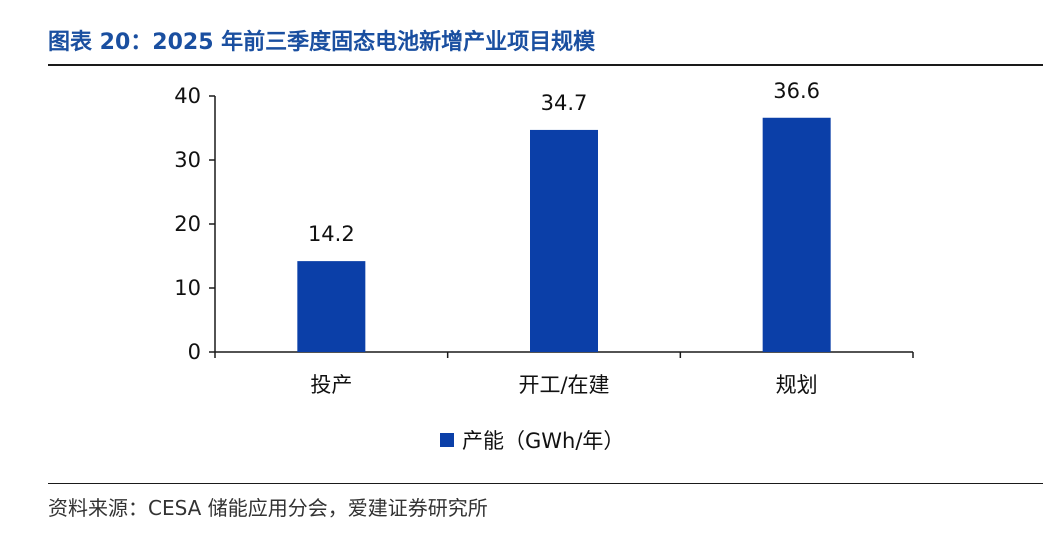 The height and width of the screenshot is (555, 1057). Describe the element at coordinates (331, 234) in the screenshot. I see `data-label: 14.2` at that location.